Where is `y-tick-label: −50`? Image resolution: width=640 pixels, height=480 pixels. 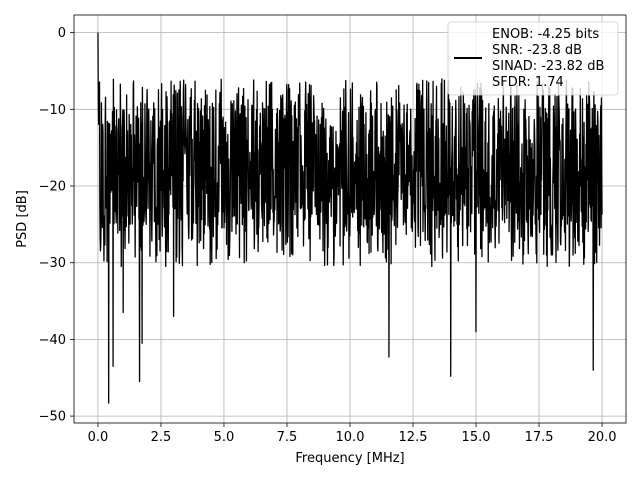
y-tick-label: −50 is located at coordinates (52, 417).